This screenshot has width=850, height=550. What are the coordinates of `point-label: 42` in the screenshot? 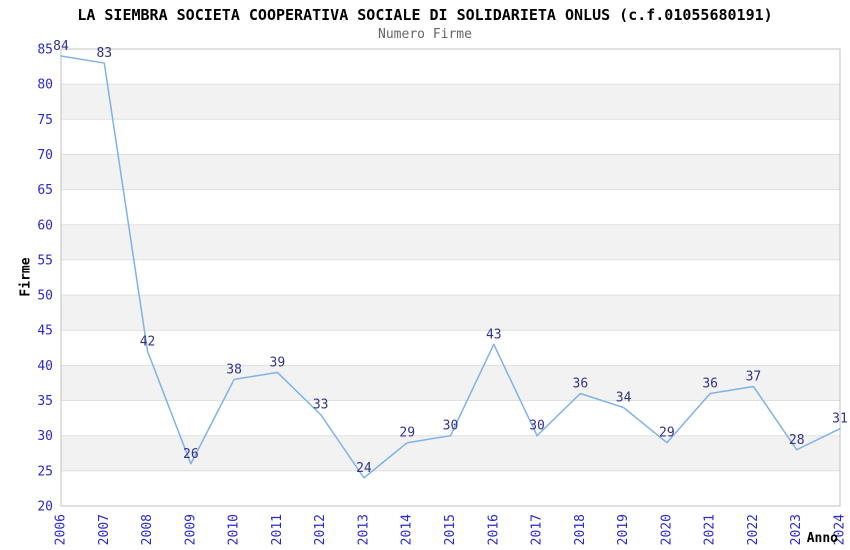 It's located at (148, 341).